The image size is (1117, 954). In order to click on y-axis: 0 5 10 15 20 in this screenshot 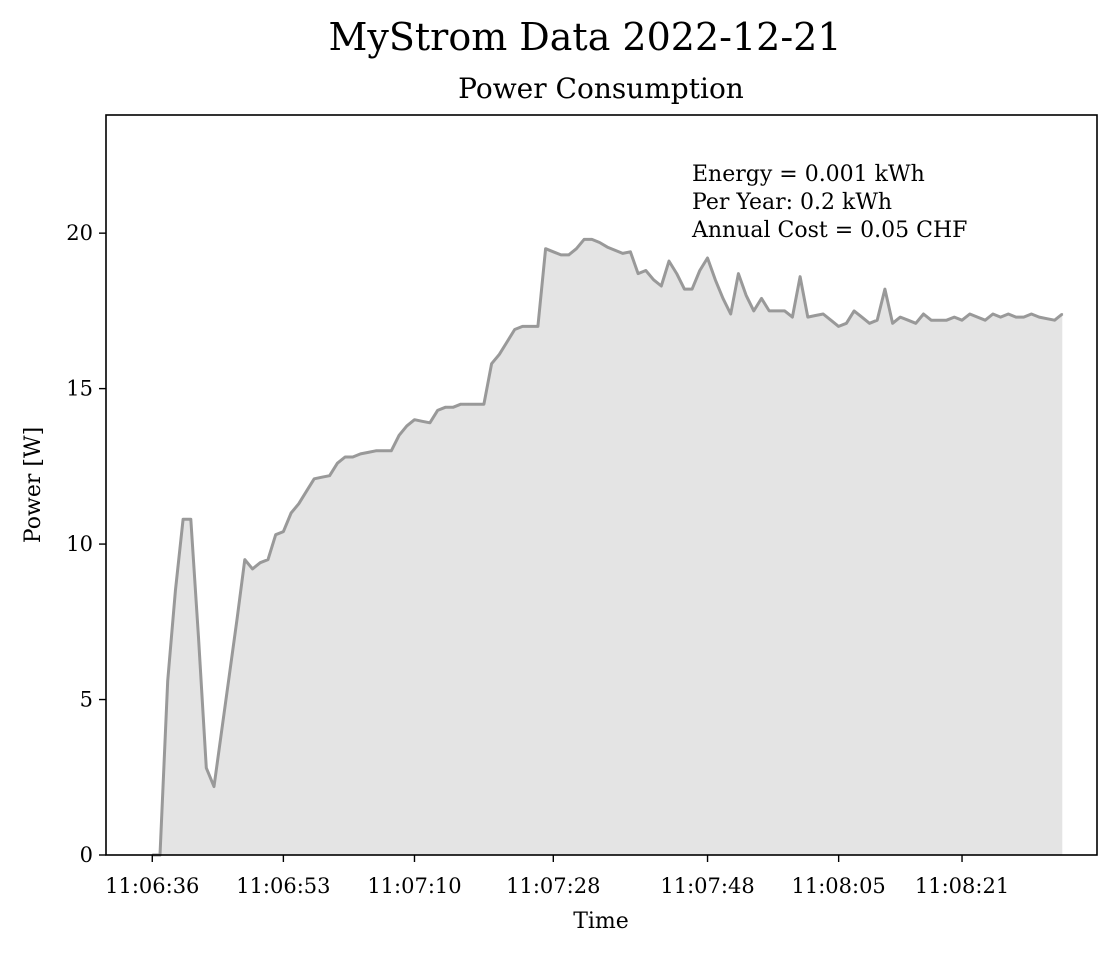, I will do `click(86, 544)`.